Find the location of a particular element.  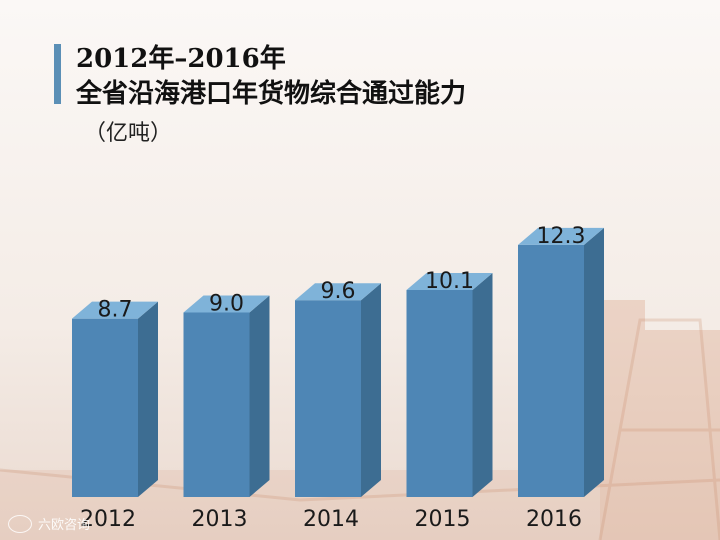

category-label-2016: 2016 is located at coordinates (554, 519).